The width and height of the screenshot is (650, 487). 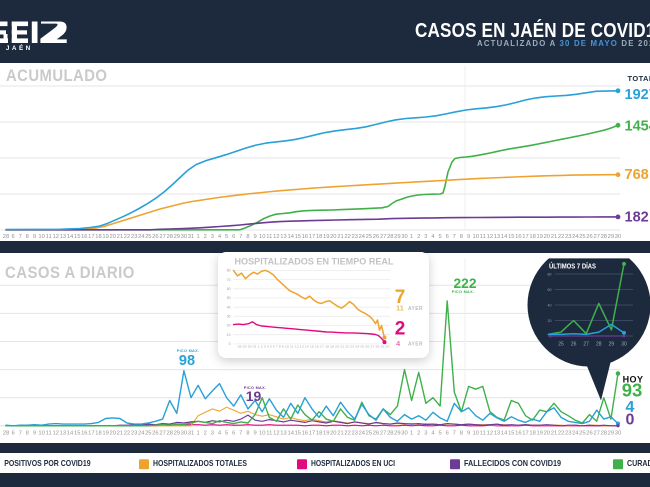 What do you see at coordinates (27, 433) in the screenshot?
I see `svg-text: 8` at bounding box center [27, 433].